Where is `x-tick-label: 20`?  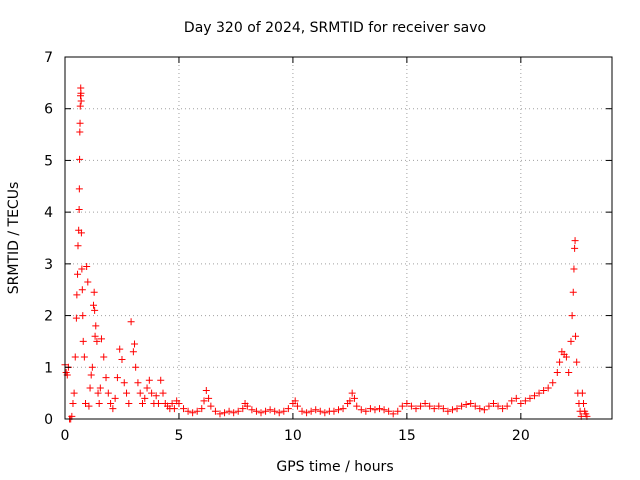 x-tick-label: 20 is located at coordinates (521, 436).